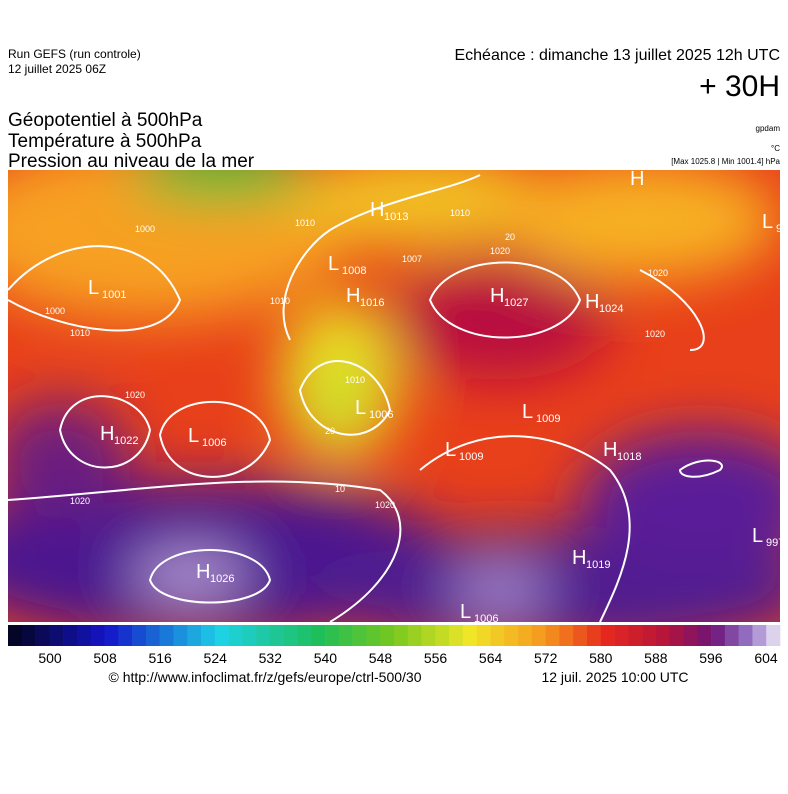 The image size is (788, 794). Describe the element at coordinates (114, 295) in the screenshot. I see `center-value: 1001` at that location.